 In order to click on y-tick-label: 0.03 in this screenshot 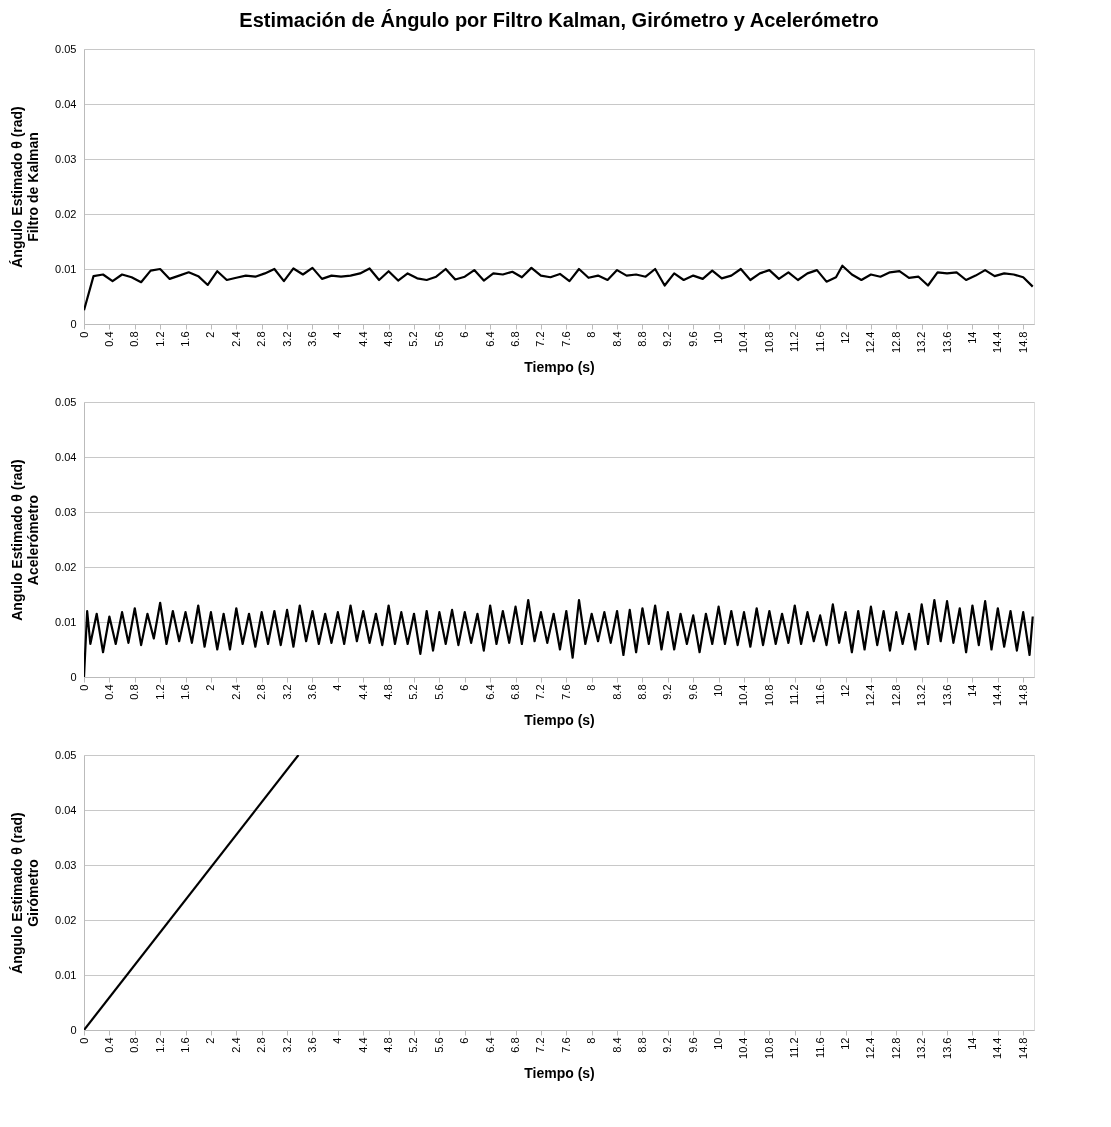, I will do `click(66, 864)`.